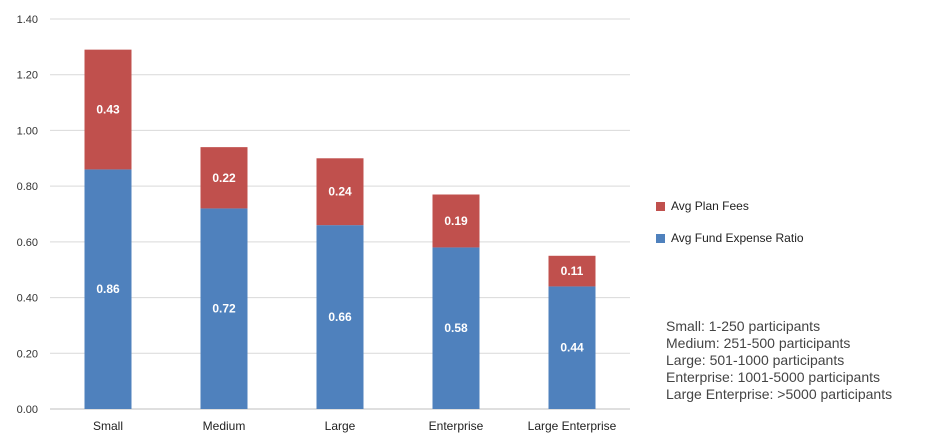 The height and width of the screenshot is (436, 944). I want to click on category-label: Medium, so click(224, 426).